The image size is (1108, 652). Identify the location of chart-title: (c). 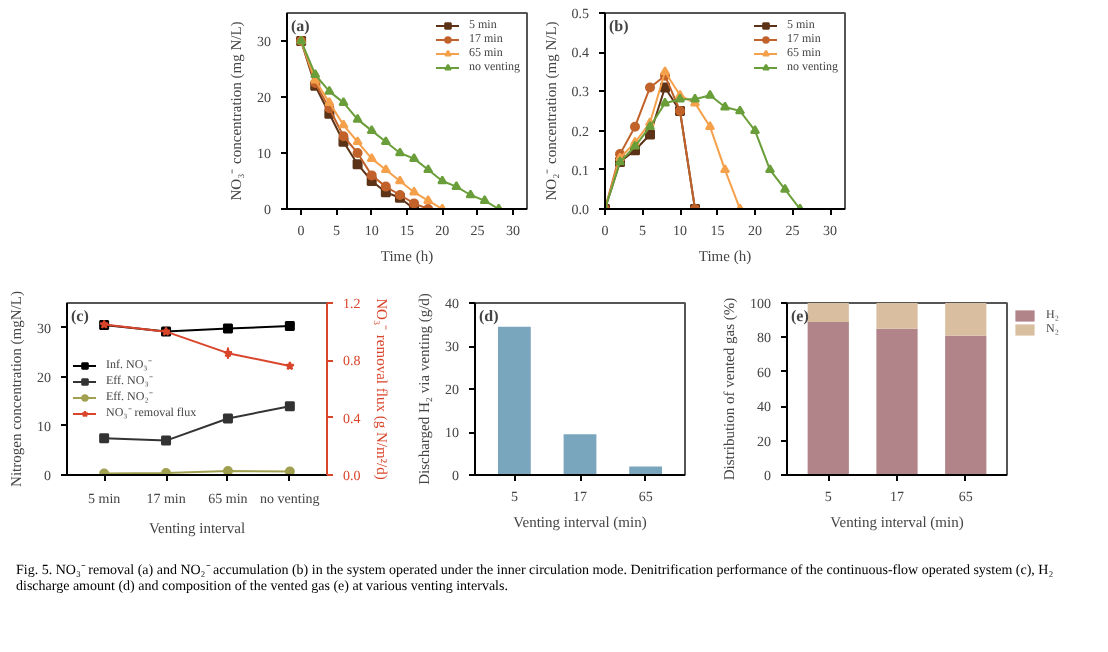
(80, 316).